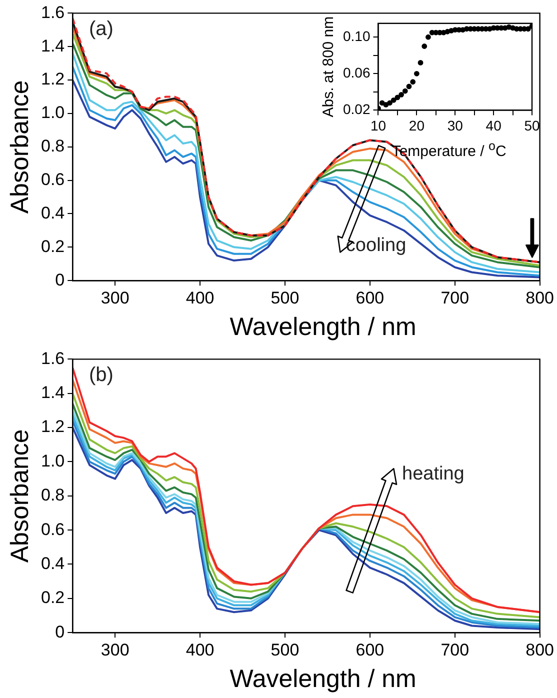 The image size is (557, 698). What do you see at coordinates (356, 109) in the screenshot?
I see `y-tick-label: 0.02` at bounding box center [356, 109].